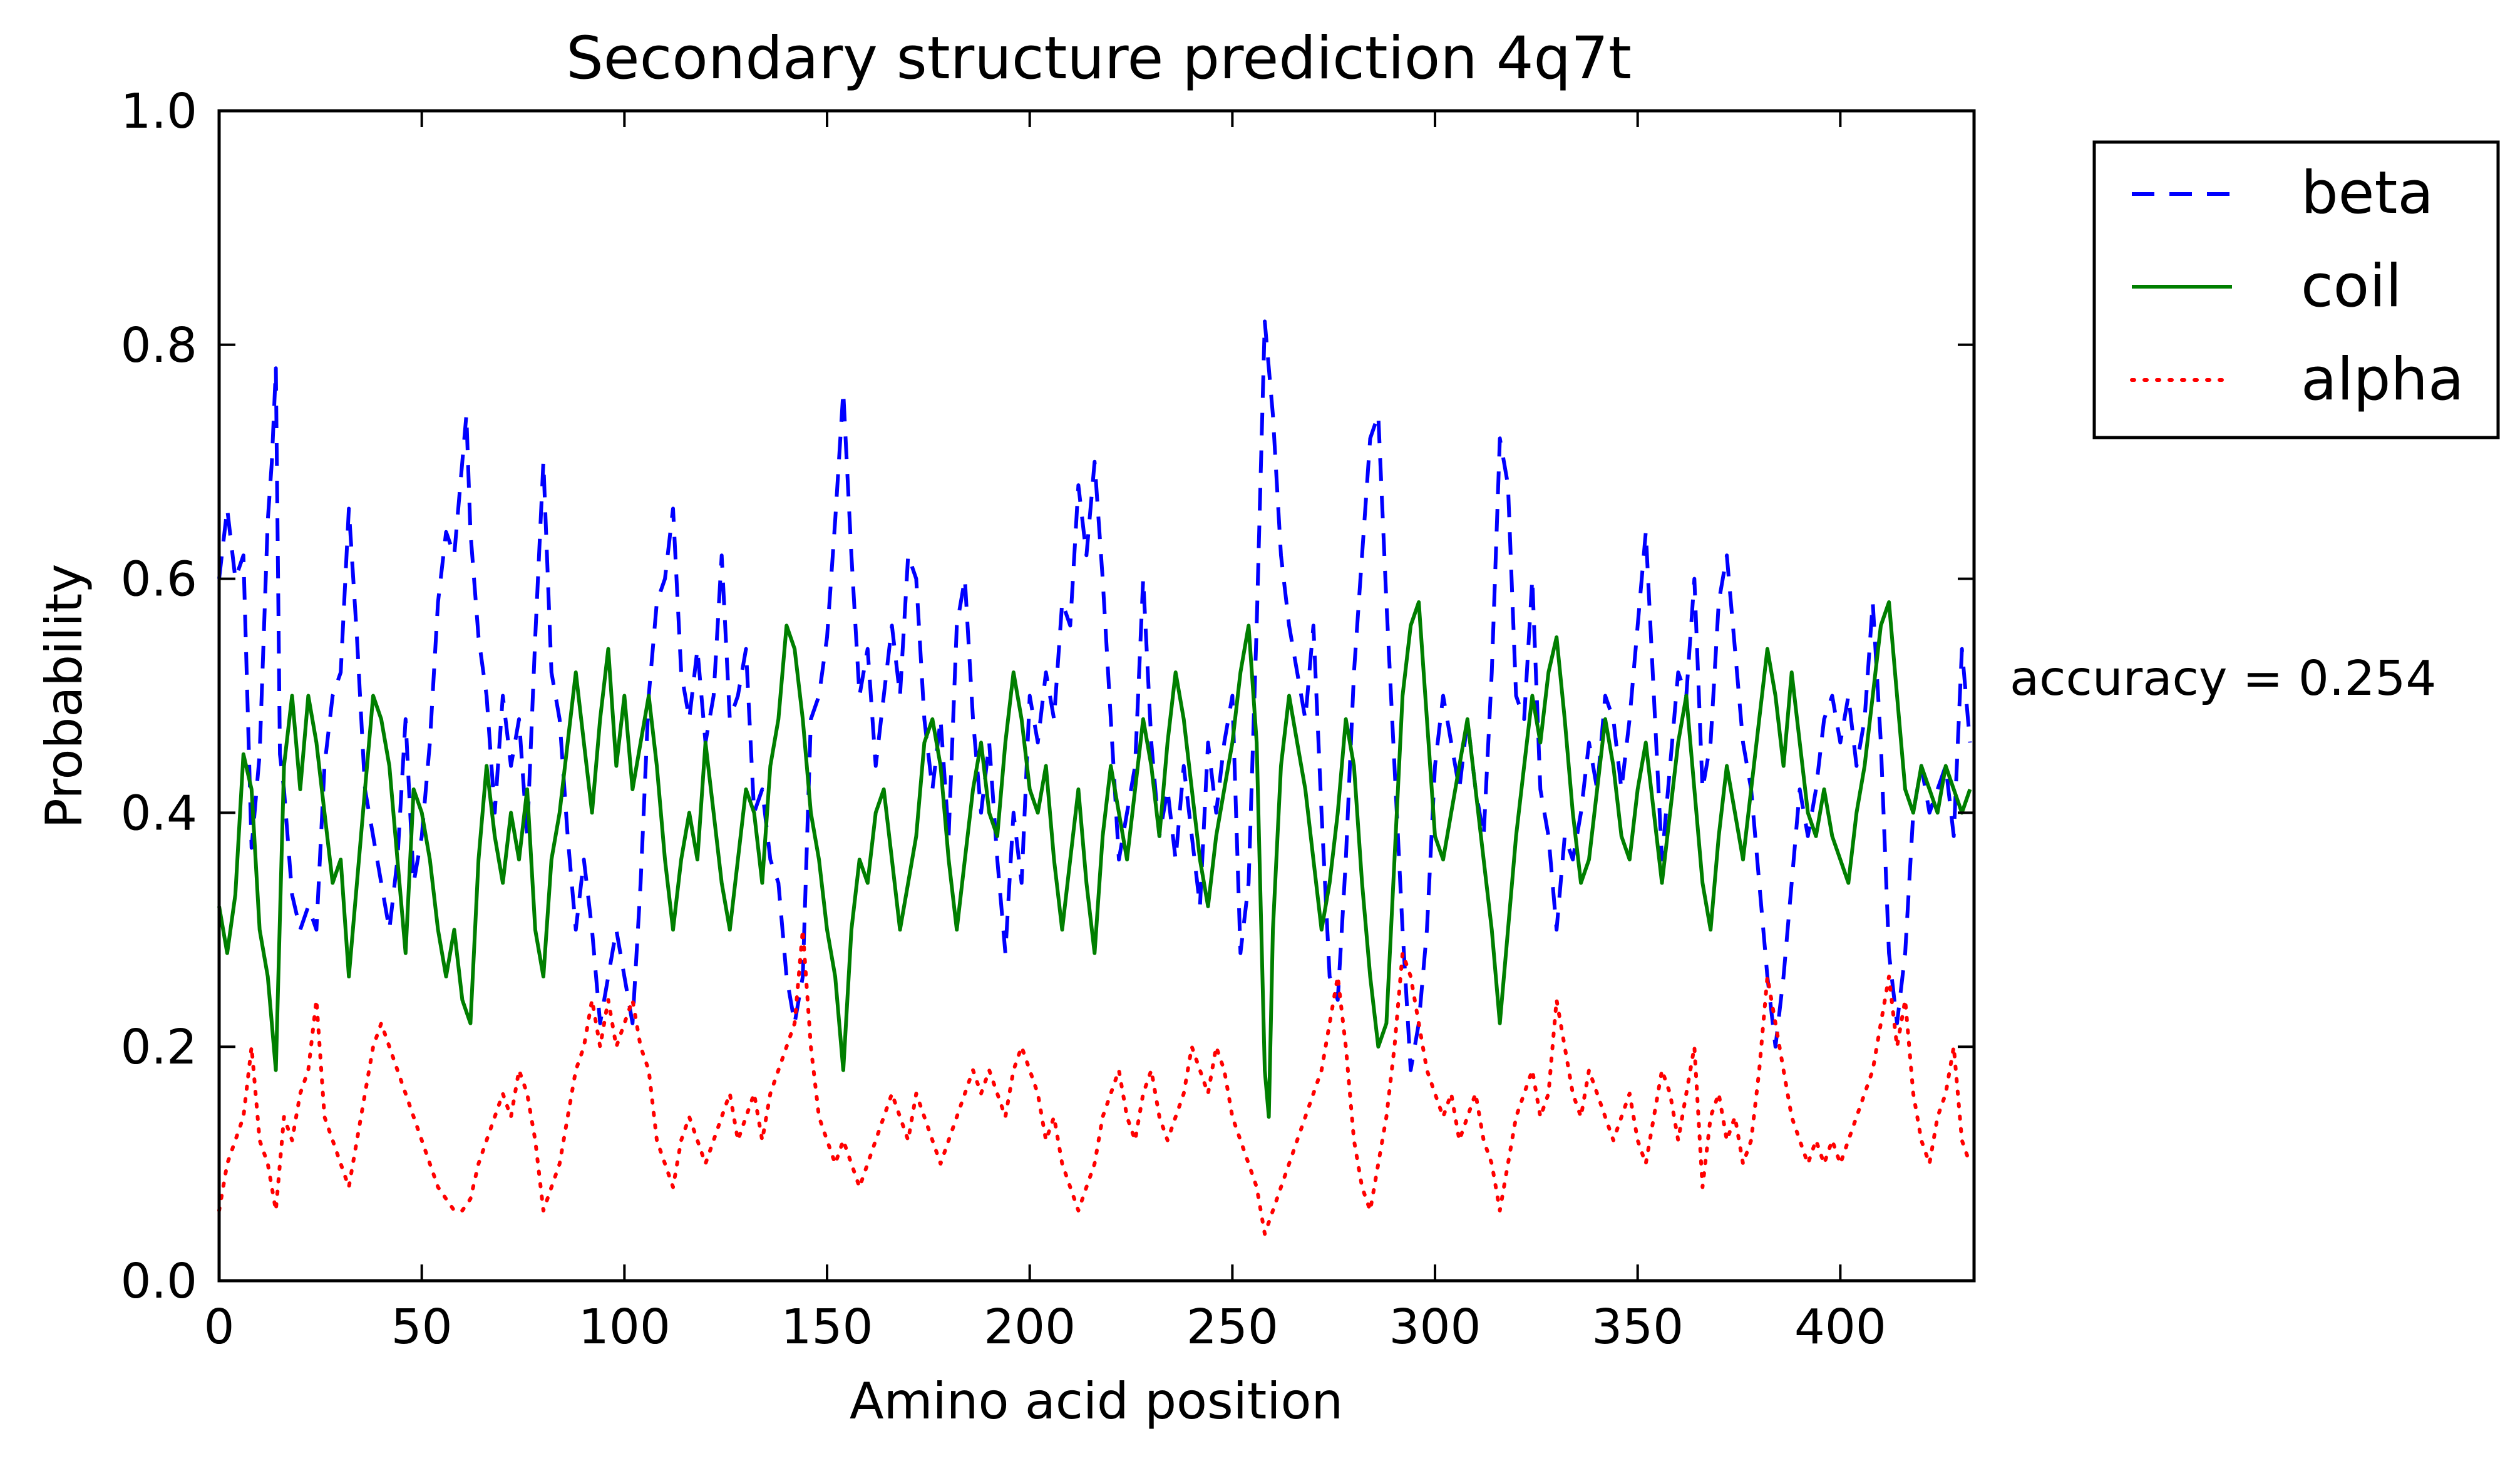  I want to click on legend-label-beta: beta, so click(2368, 193).